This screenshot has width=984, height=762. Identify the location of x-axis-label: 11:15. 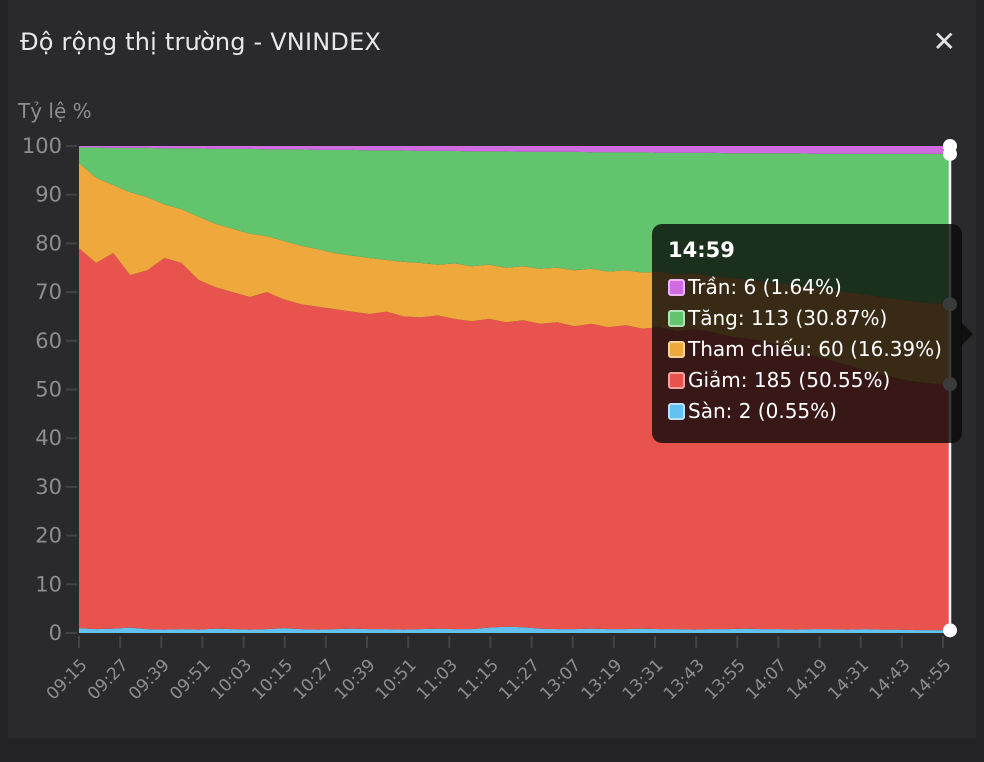
(478, 679).